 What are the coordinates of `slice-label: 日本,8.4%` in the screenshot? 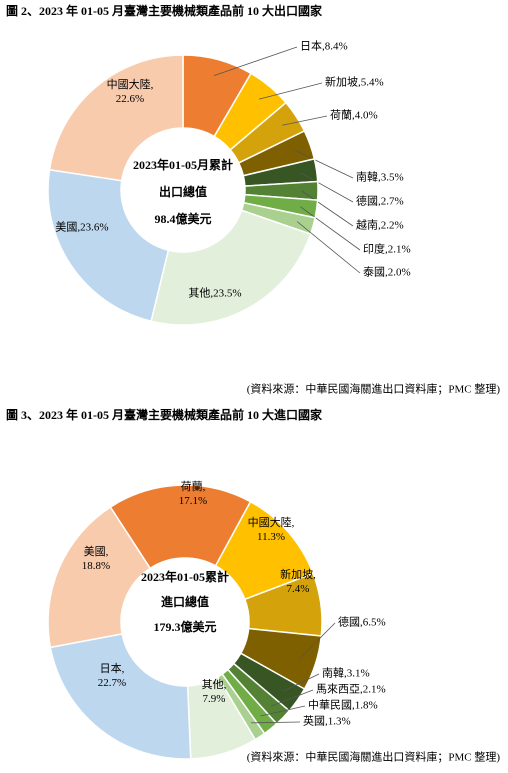 It's located at (324, 46).